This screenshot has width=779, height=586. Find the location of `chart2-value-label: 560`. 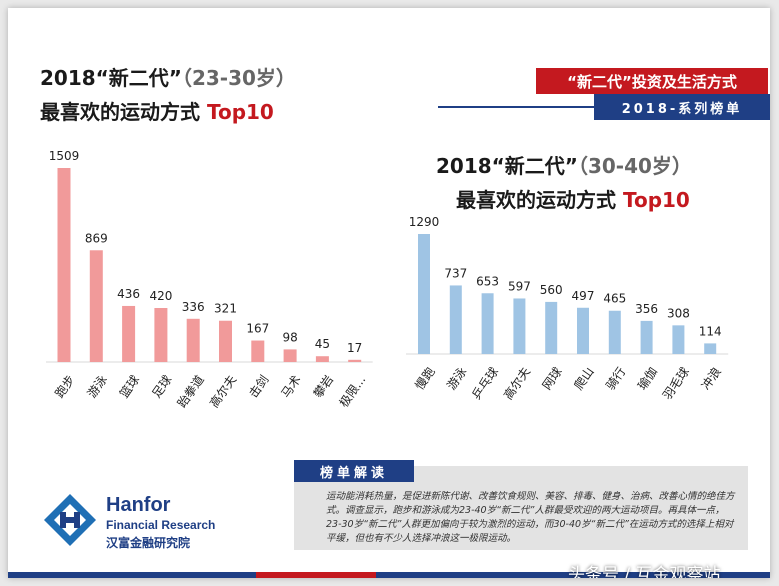

chart2-value-label: 560 is located at coordinates (551, 290).